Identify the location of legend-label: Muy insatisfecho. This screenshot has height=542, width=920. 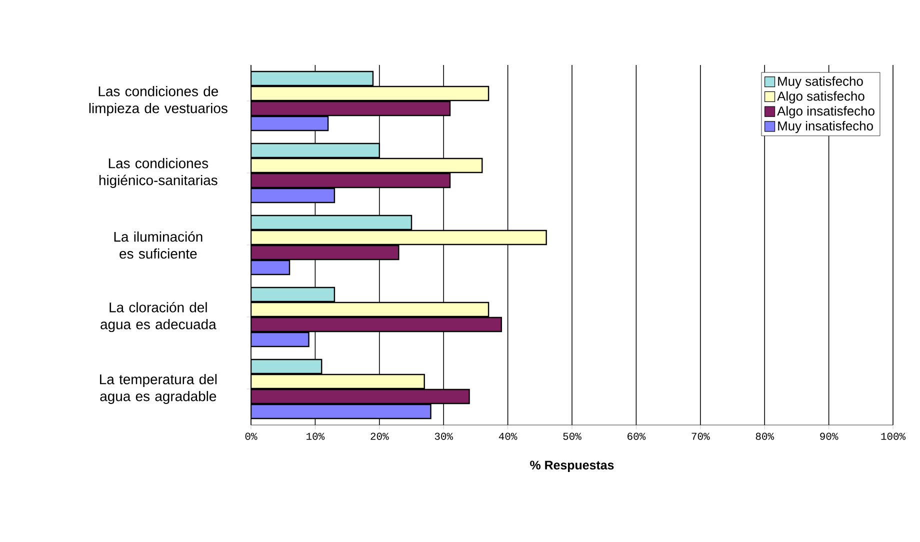
(825, 127).